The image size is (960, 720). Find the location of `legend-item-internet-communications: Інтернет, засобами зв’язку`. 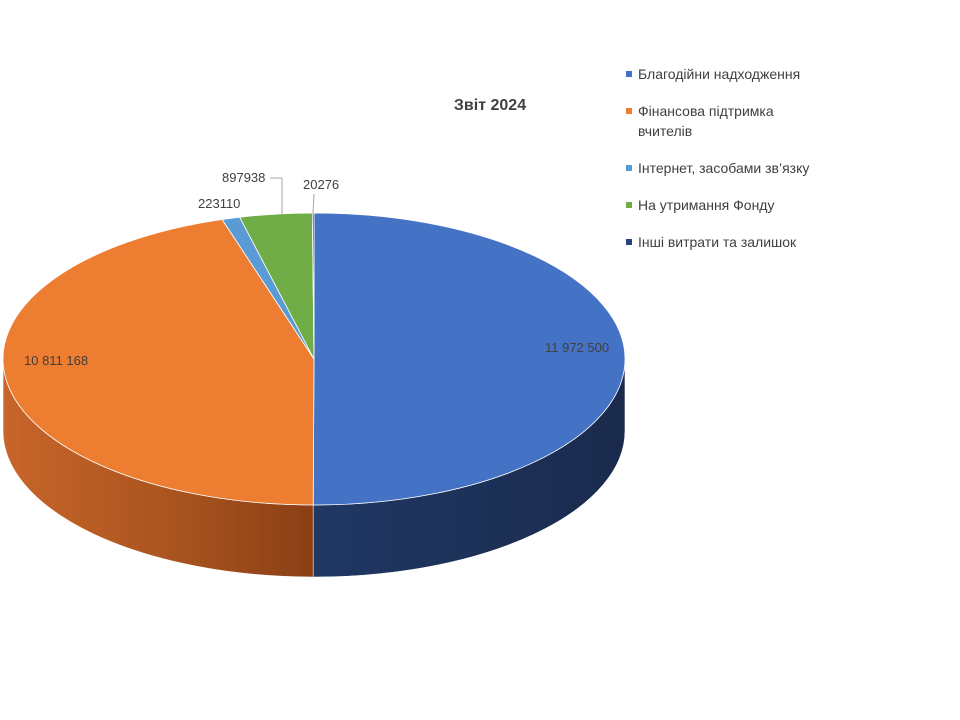

legend-item-internet-communications: Інтернет, засобами зв’язку is located at coordinates (726, 168).